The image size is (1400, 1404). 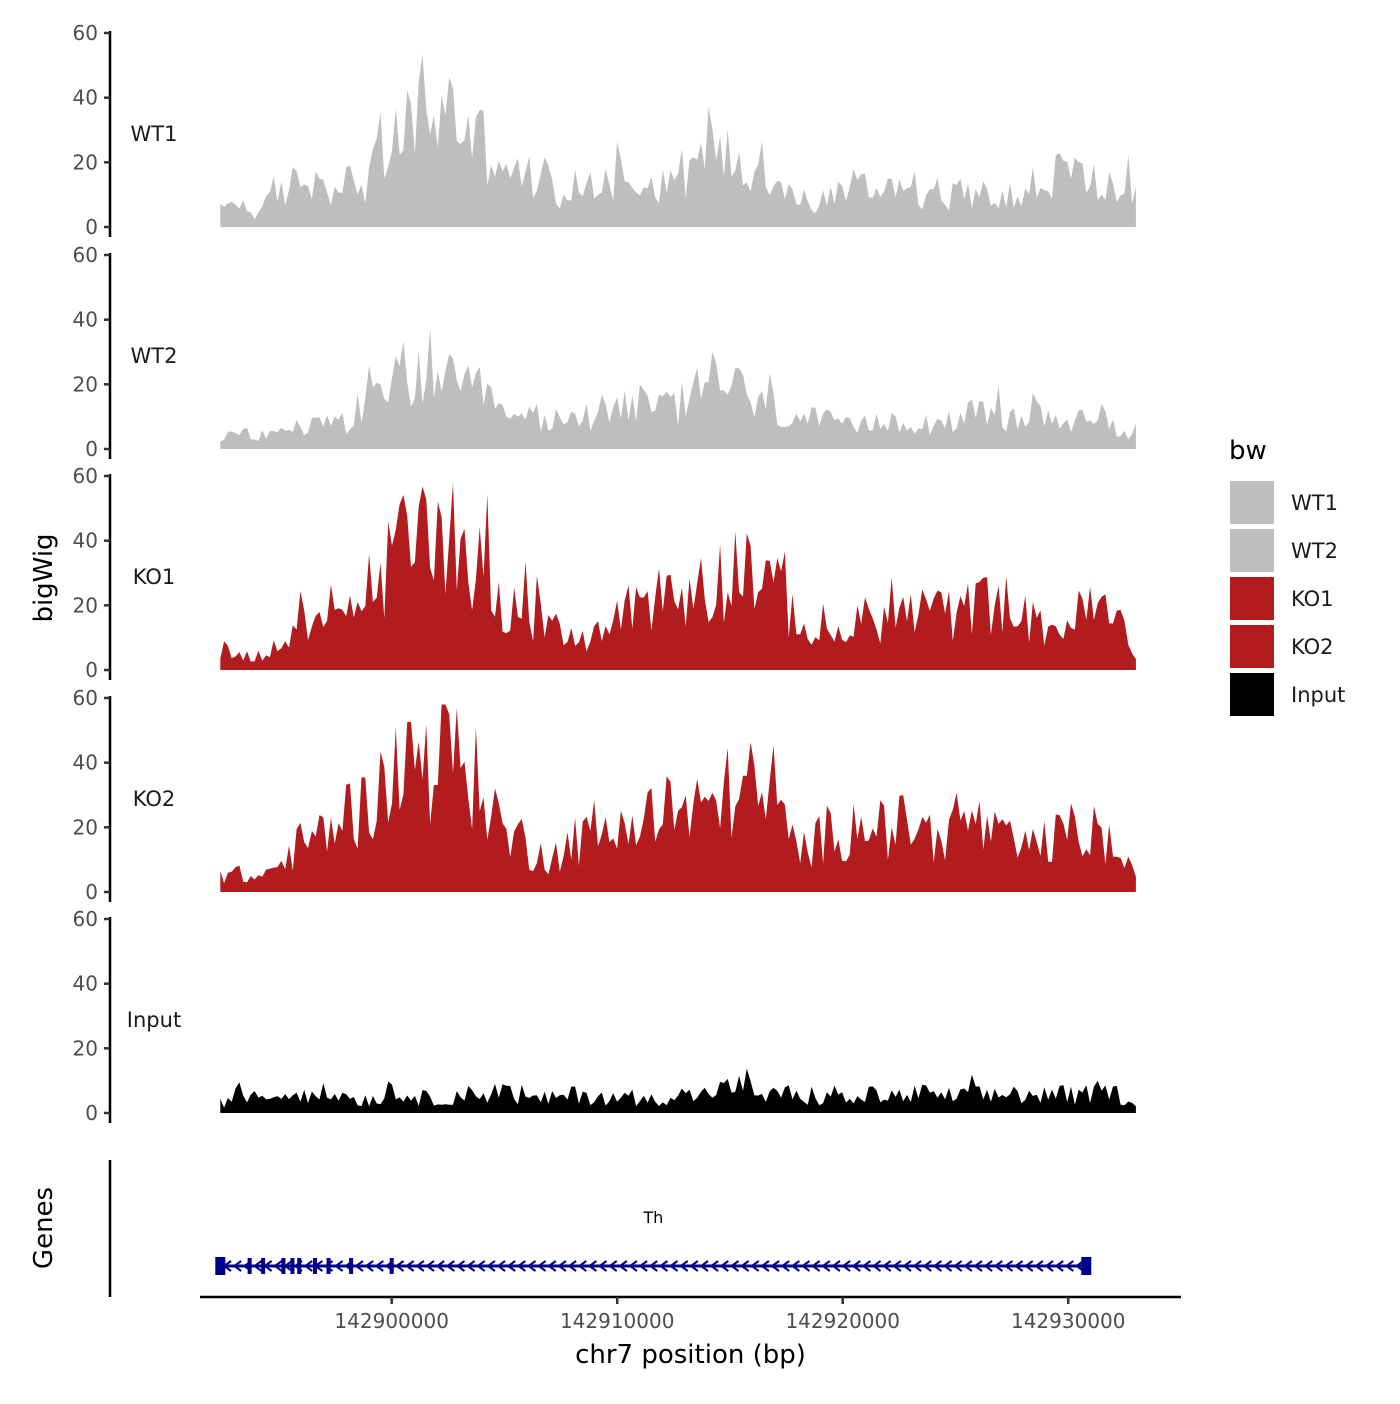 I want to click on track-label-input: Input, so click(x=154, y=1020).